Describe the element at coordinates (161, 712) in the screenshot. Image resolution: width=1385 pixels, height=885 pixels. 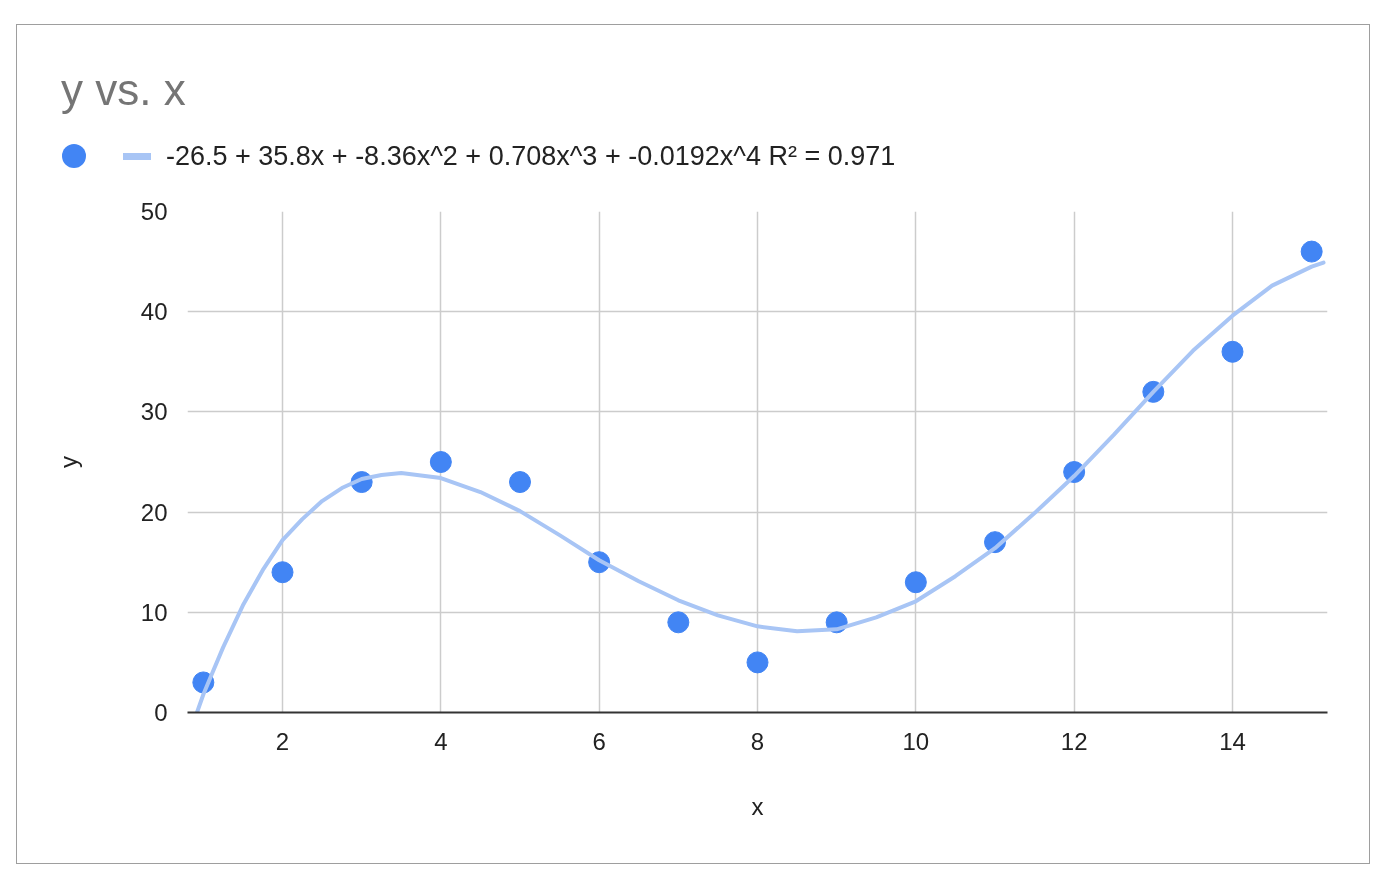
I see `y-tick-label: 0` at that location.